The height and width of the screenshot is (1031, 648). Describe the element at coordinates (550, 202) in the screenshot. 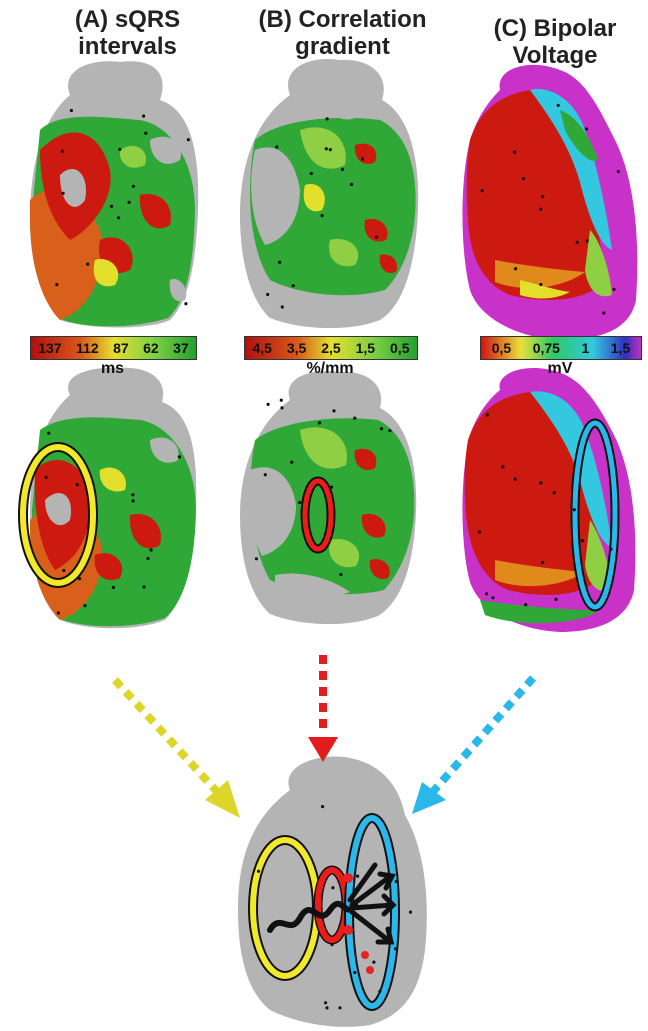

I see `panel-c-top-map` at that location.